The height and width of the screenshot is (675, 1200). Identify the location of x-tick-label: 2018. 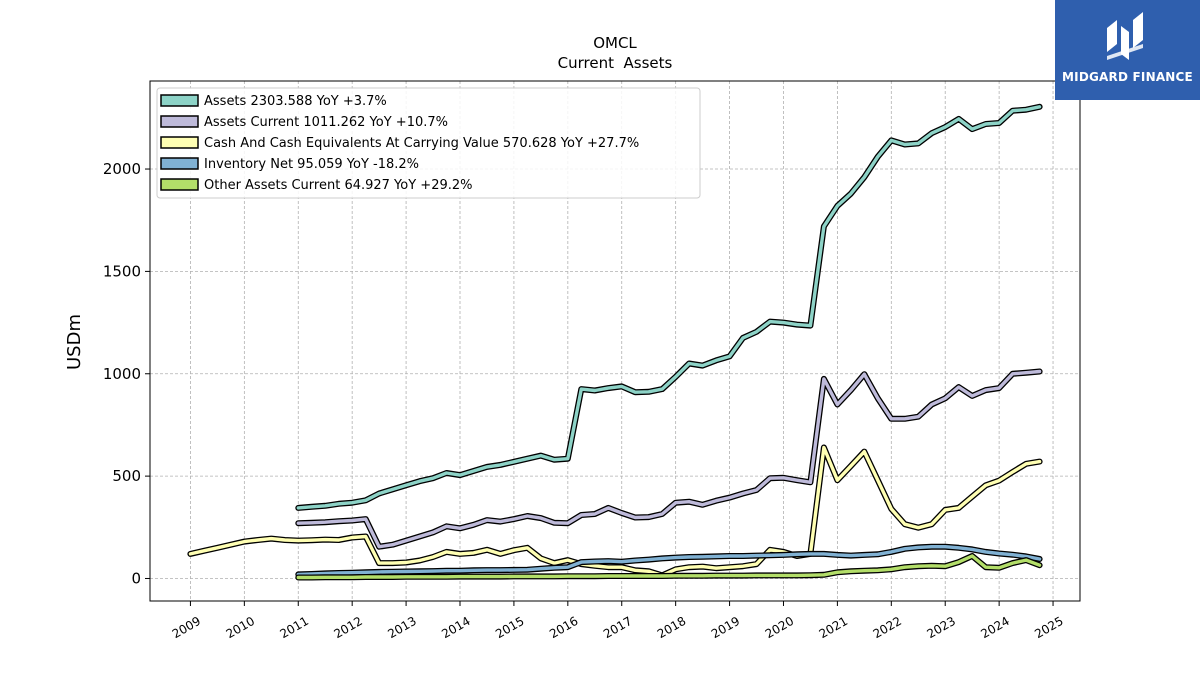
(671, 627).